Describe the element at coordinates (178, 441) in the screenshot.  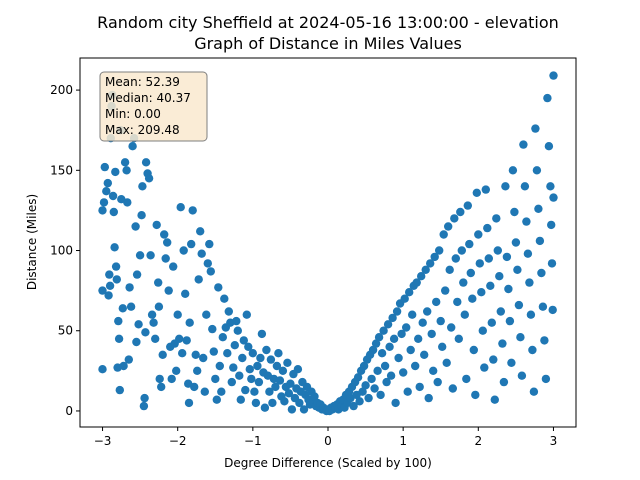
I see `x-tick-label: −2` at that location.